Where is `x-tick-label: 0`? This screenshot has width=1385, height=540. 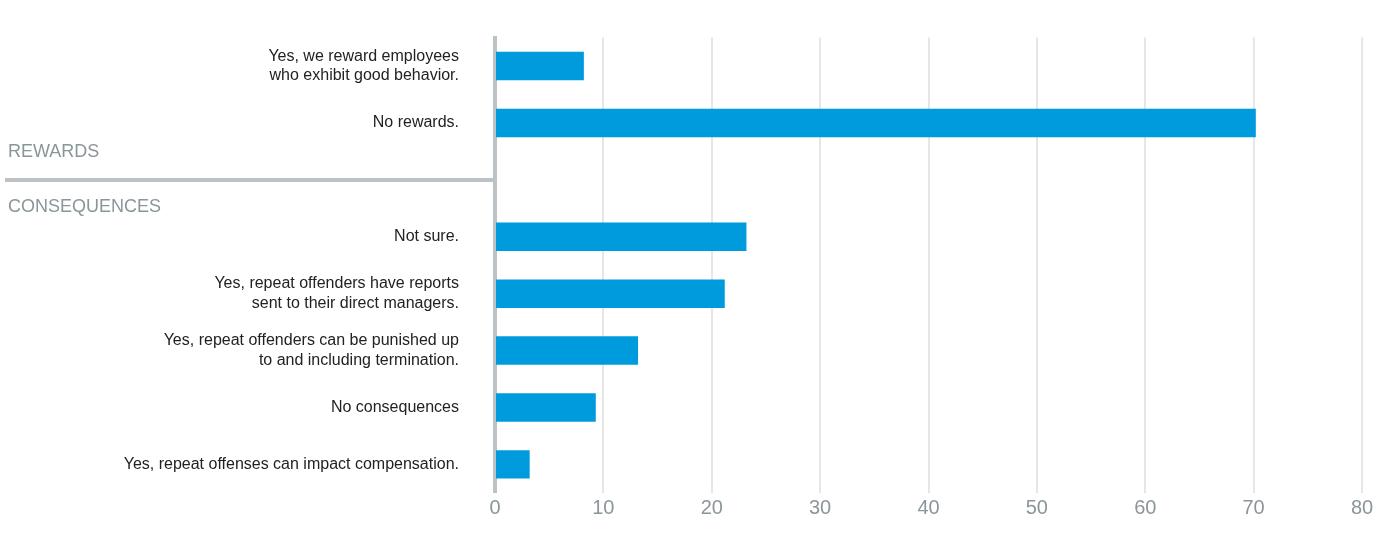
x-tick-label: 0 is located at coordinates (495, 507).